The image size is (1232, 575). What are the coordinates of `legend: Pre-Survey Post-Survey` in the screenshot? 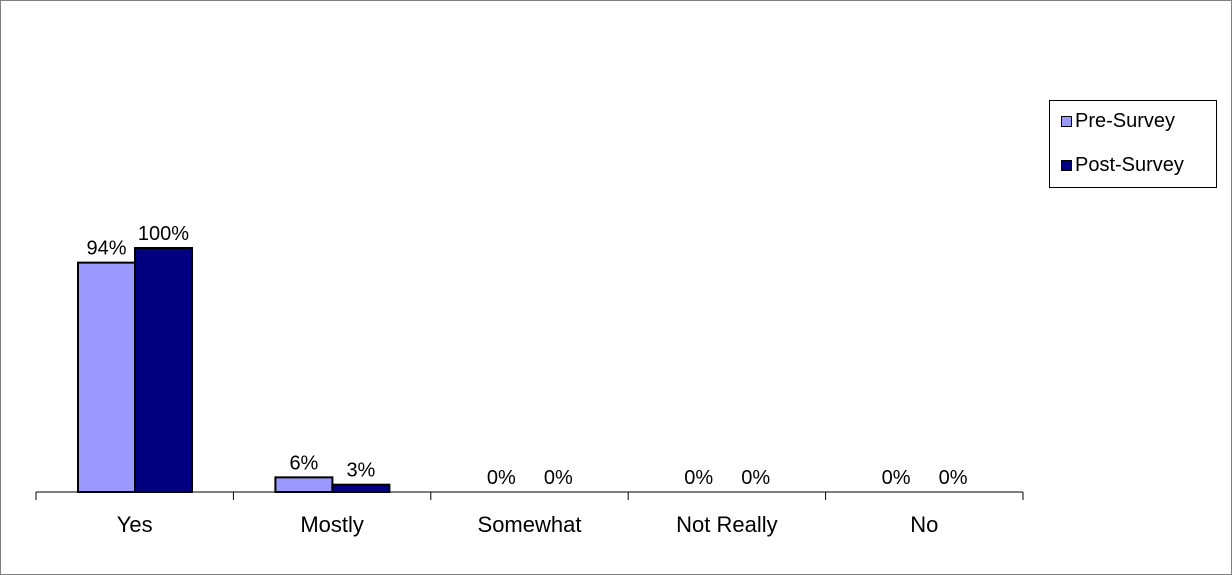 It's located at (1133, 144).